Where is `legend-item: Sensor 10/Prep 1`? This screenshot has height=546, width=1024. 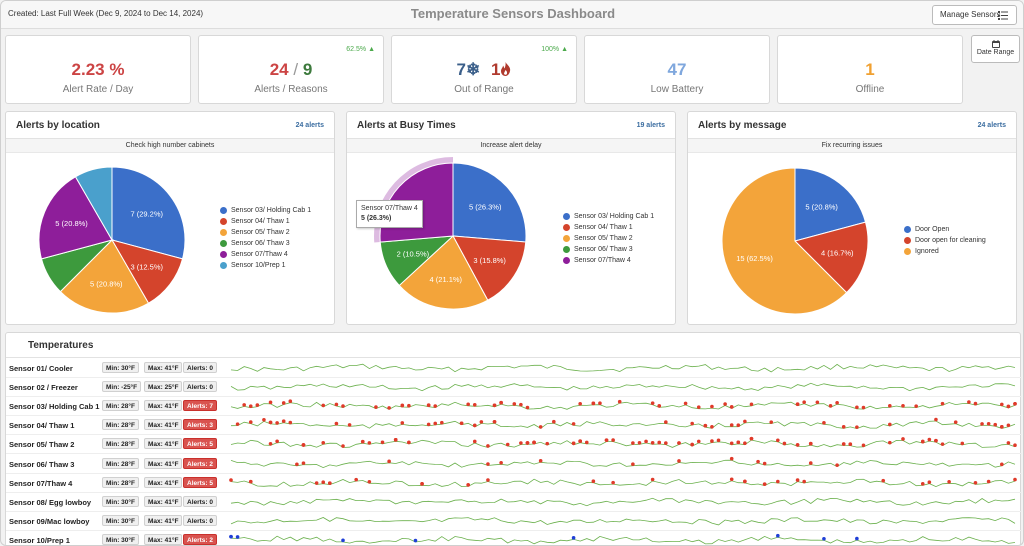 legend-item: Sensor 10/Prep 1 is located at coordinates (265, 265).